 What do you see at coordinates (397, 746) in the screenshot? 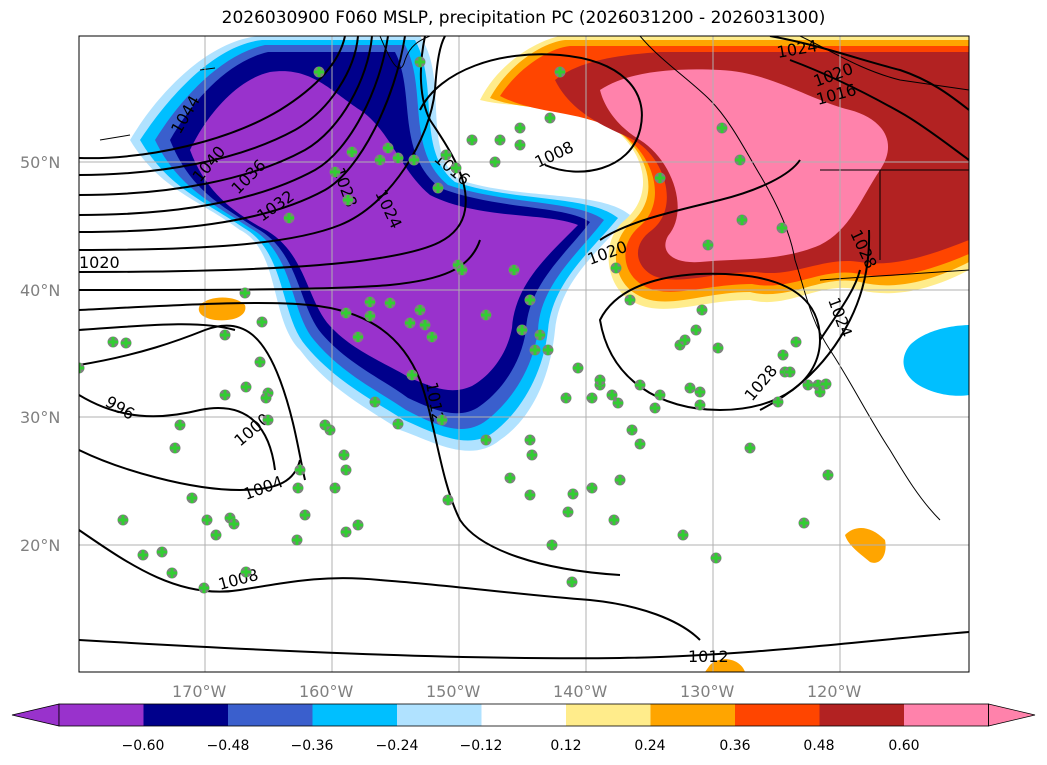
I see `colorbar-tick-label: −0.24` at bounding box center [397, 746].